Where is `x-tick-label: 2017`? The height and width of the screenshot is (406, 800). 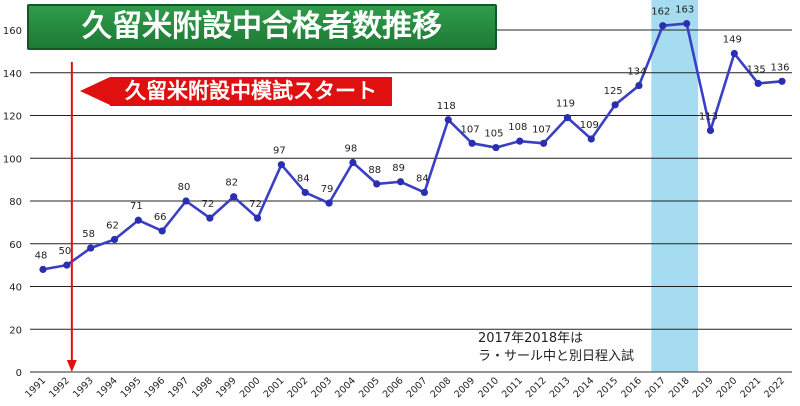 x-tick-label: 2017 is located at coordinates (655, 387).